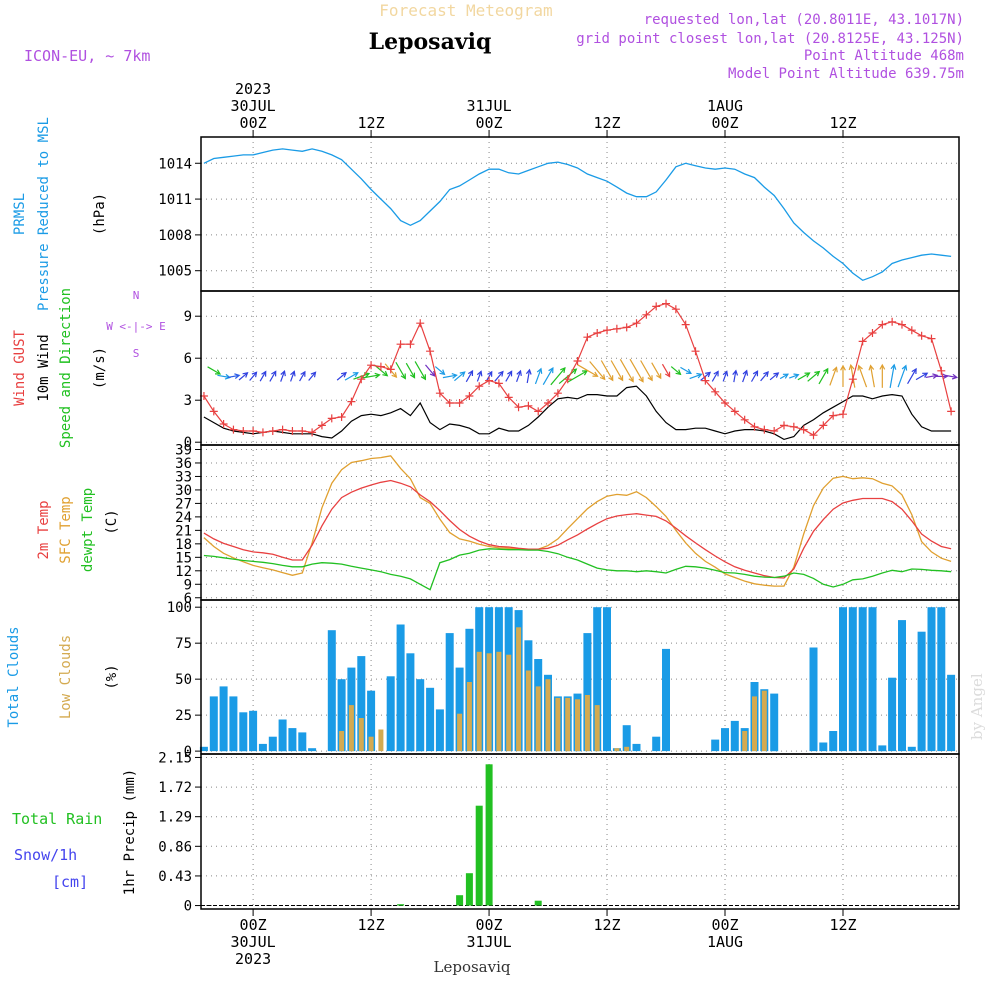  Describe the element at coordinates (44, 367) in the screenshot. I see `wind-axis-label: 10m Wind` at that location.